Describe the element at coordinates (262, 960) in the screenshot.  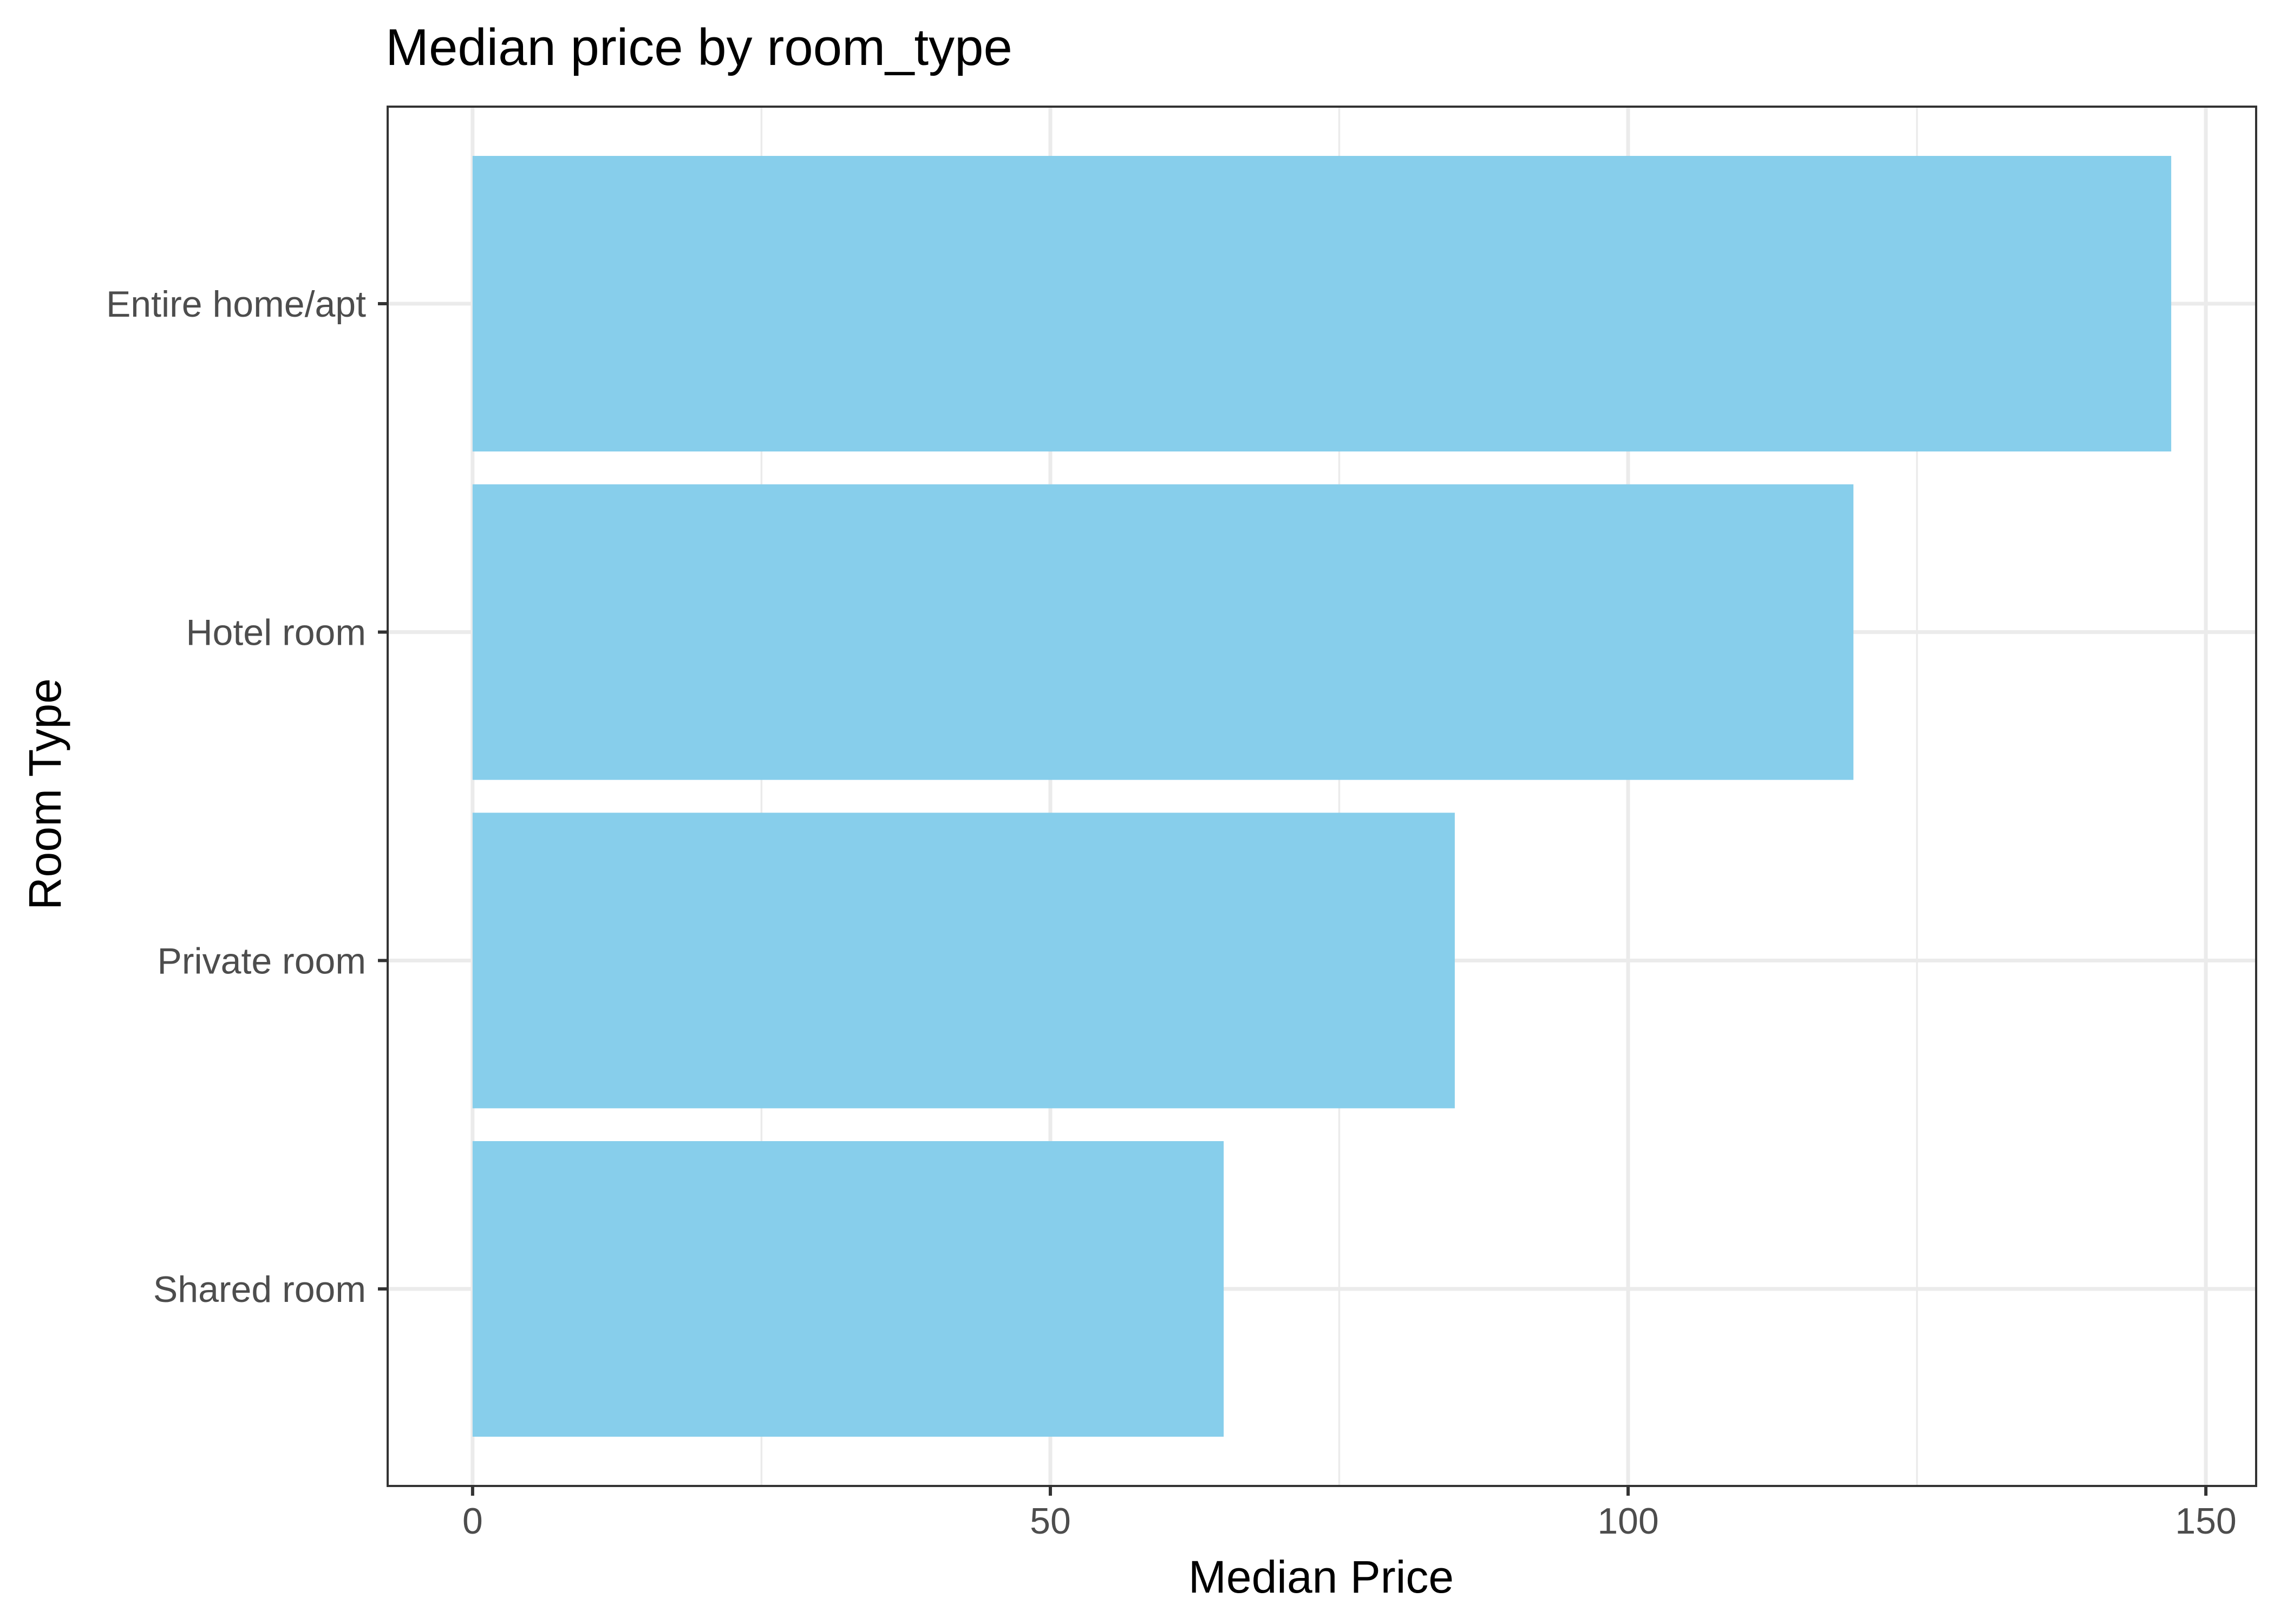
I see `y-tick-label: Private room` at that location.